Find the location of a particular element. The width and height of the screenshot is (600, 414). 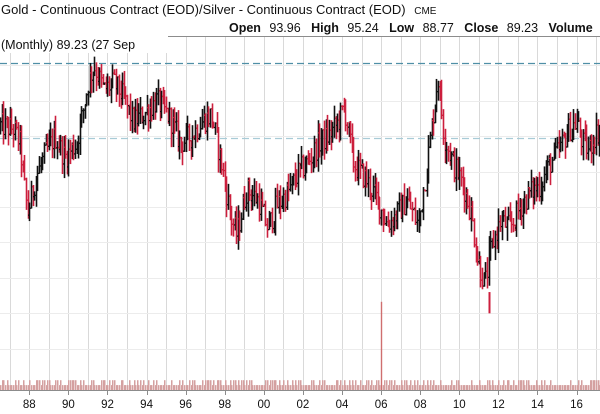

x-tick-label: 94 is located at coordinates (146, 405).